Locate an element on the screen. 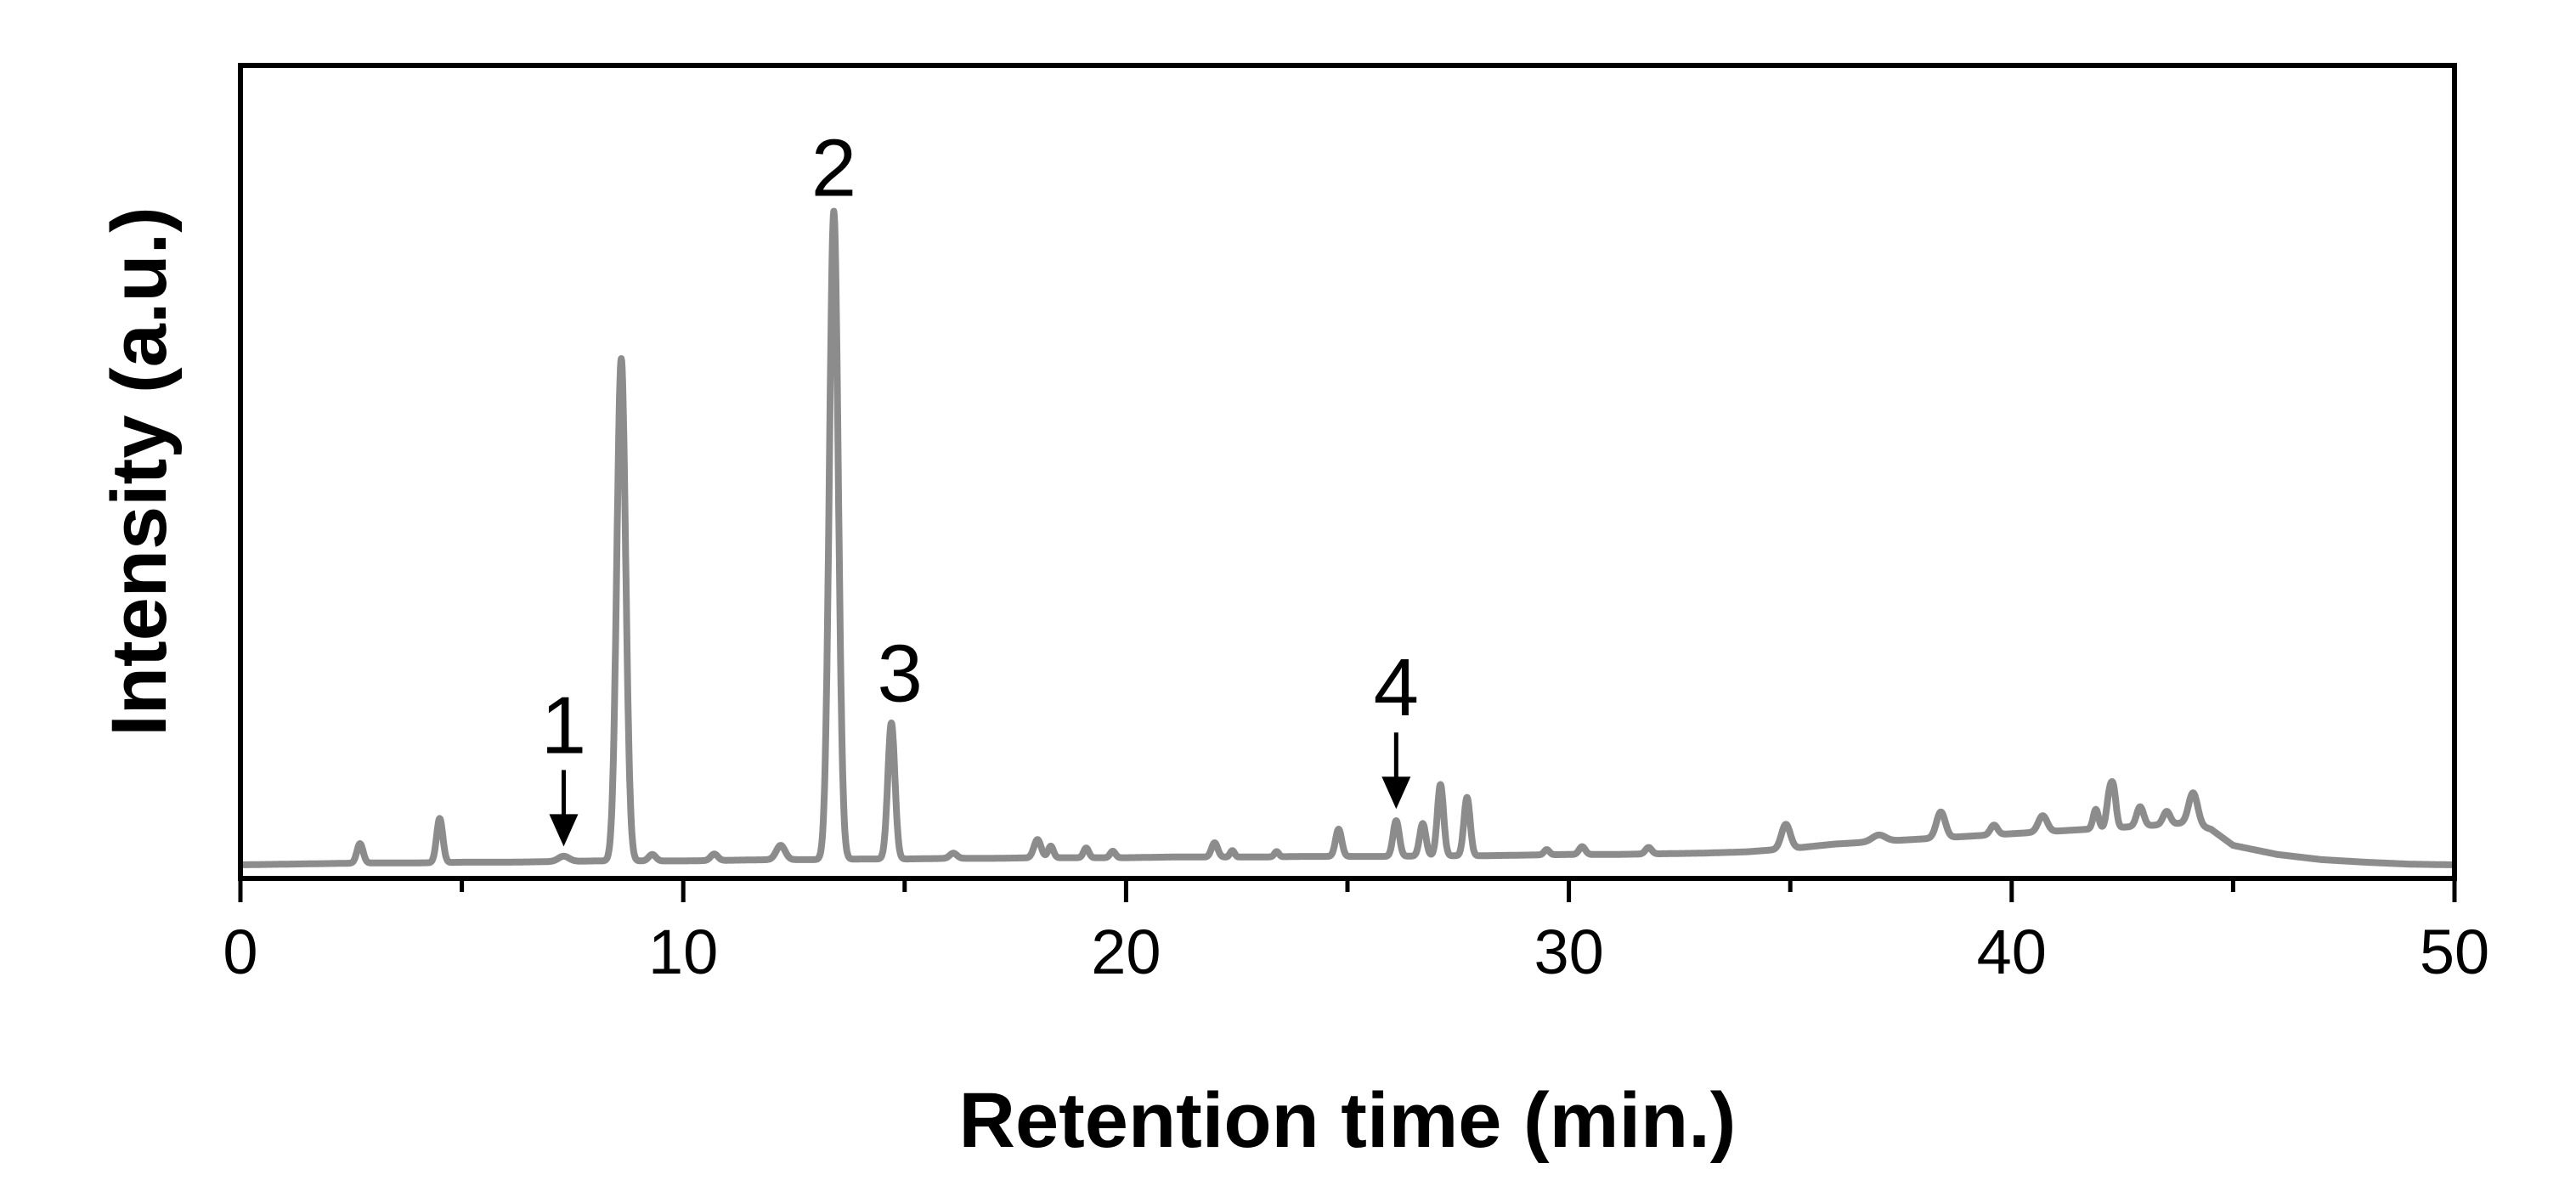  x-tick-label-30: 30 is located at coordinates (1568, 952).